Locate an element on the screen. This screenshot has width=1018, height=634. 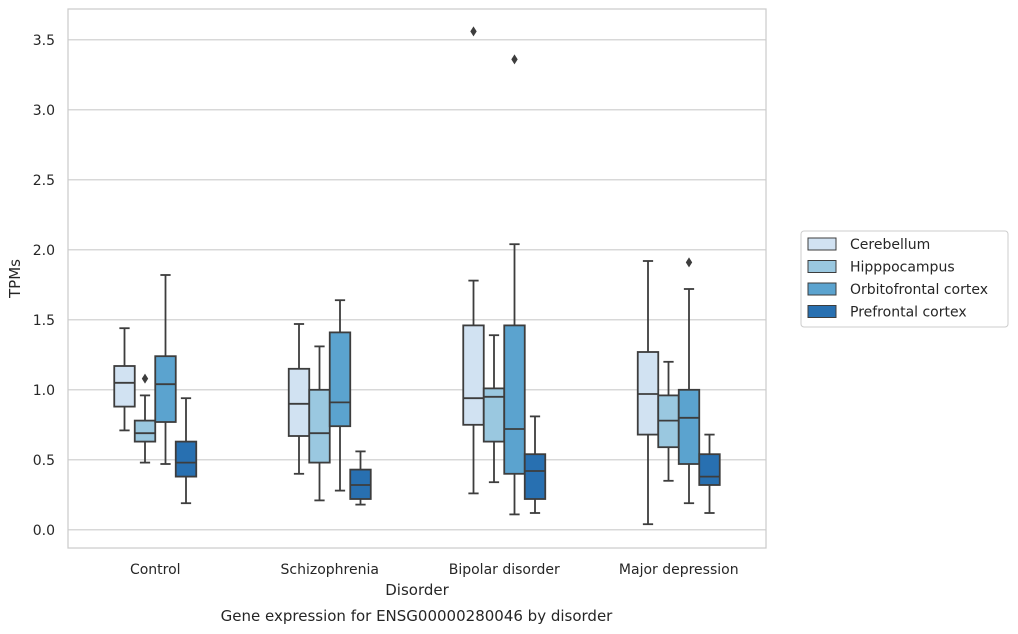
y-tick-label: 2.0 is located at coordinates (44, 251).